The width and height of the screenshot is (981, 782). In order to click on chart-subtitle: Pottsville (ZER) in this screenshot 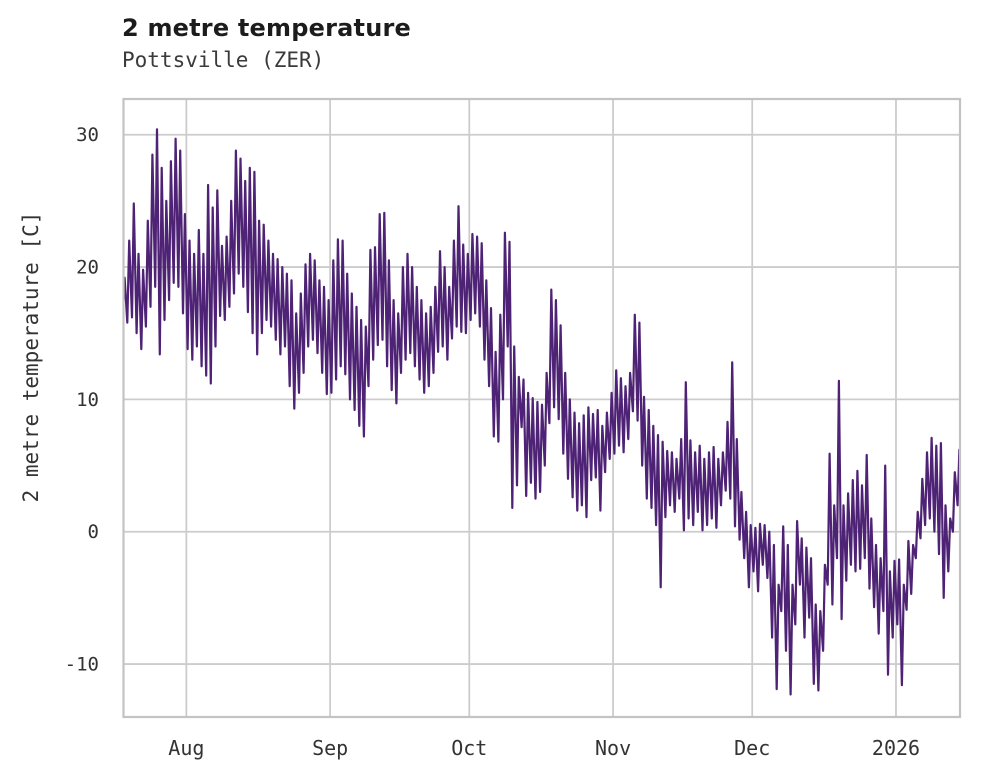, I will do `click(223, 60)`.